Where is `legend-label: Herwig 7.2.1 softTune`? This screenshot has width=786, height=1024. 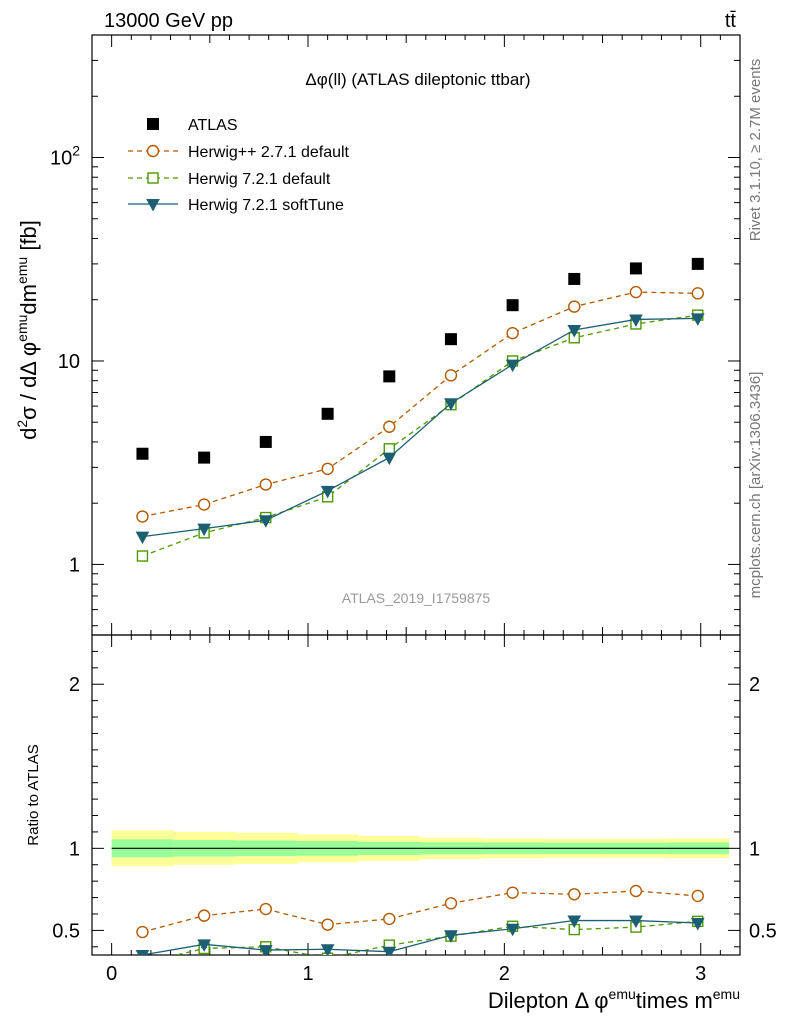 legend-label: Herwig 7.2.1 softTune is located at coordinates (266, 205).